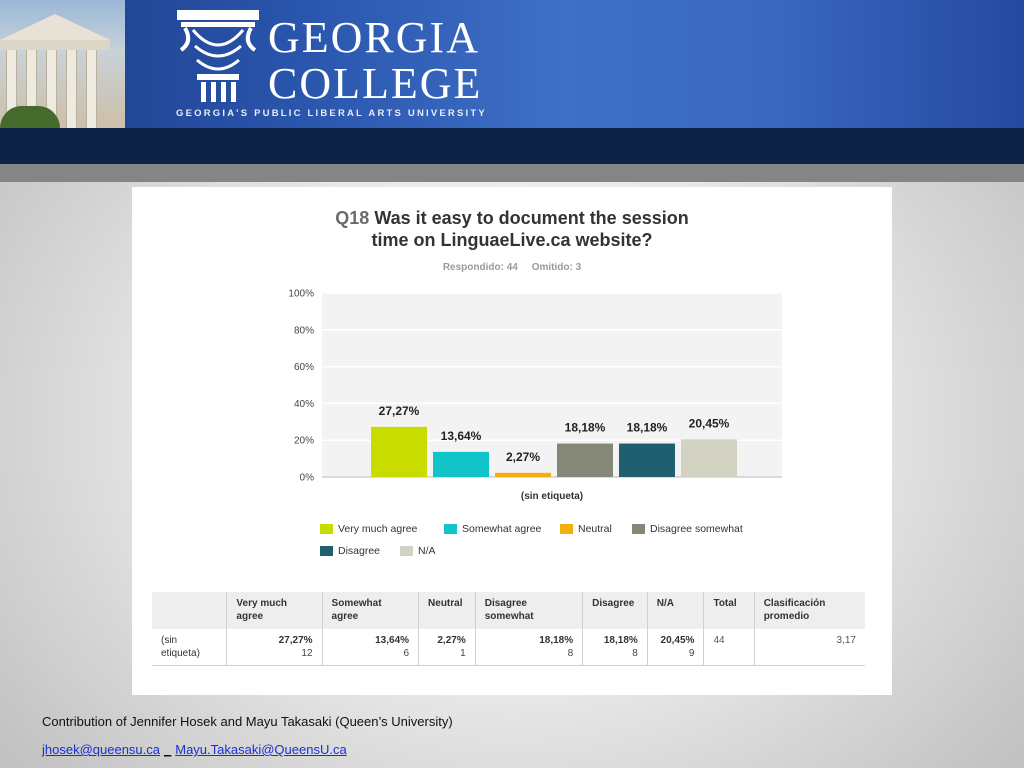 This screenshot has width=1024, height=768. Describe the element at coordinates (585, 460) in the screenshot. I see `bar-disagree-somewhat` at that location.